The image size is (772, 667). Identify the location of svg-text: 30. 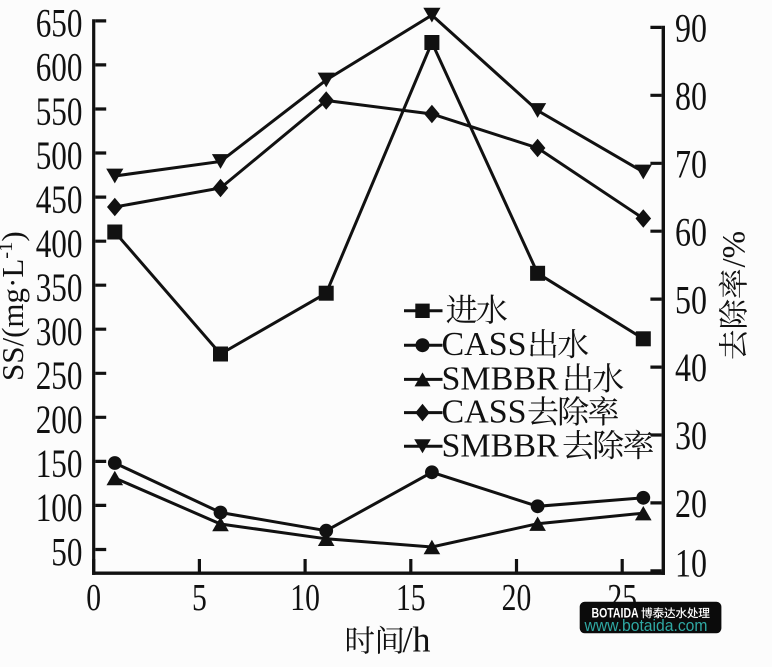
(691, 436).